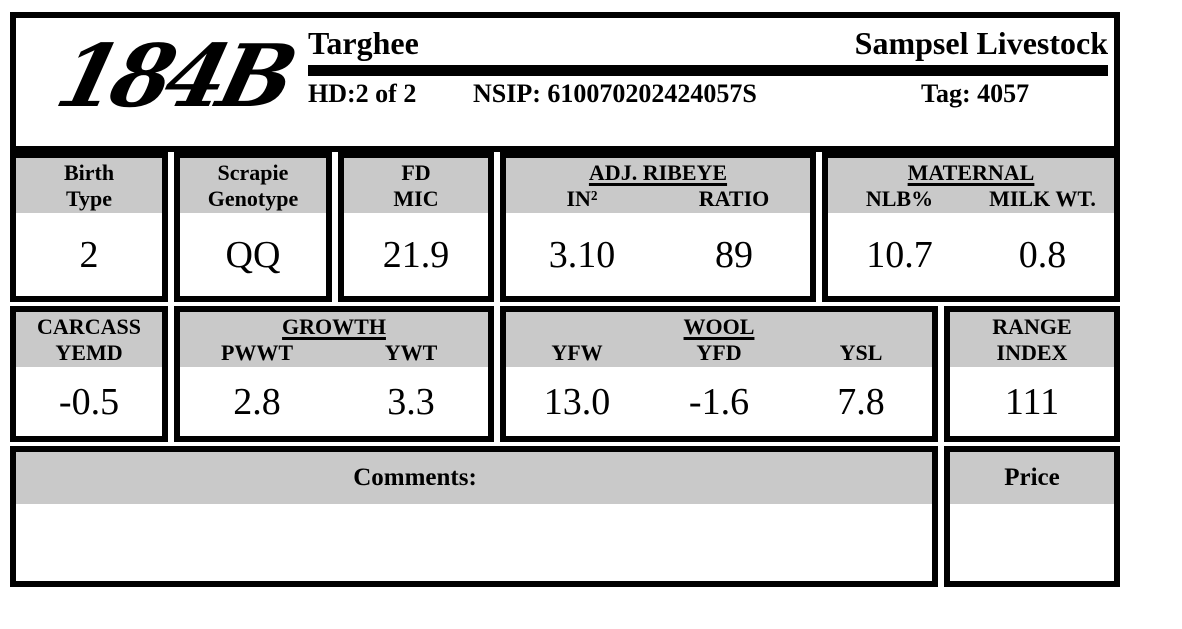  I want to click on growth-header: GROWTH PWWT YWT, so click(334, 339).